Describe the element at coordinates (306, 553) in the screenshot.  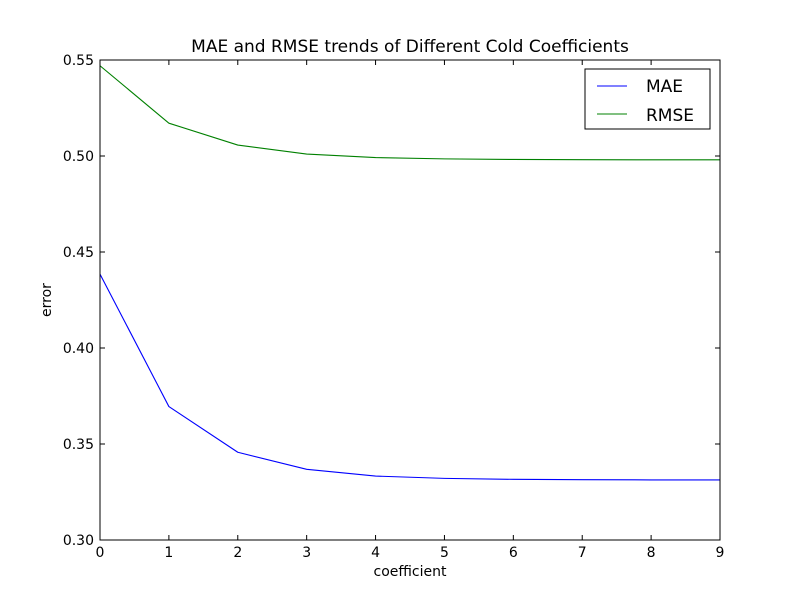
I see `x-tick-label: 3` at that location.